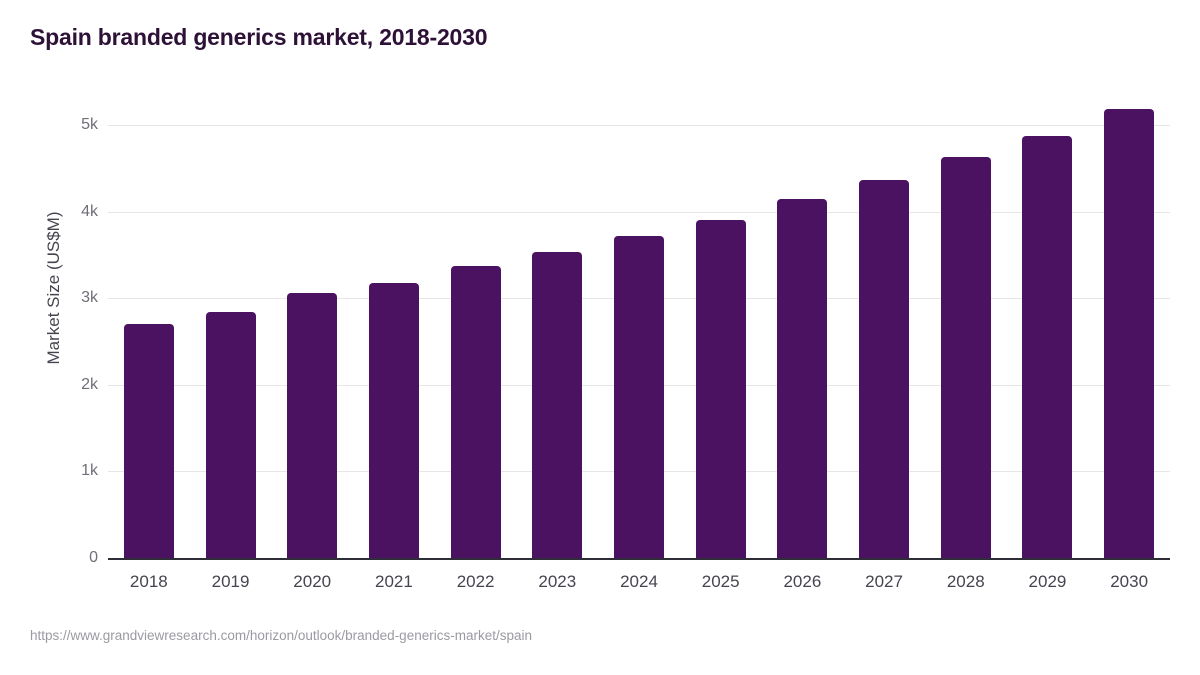 The width and height of the screenshot is (1200, 675). What do you see at coordinates (639, 559) in the screenshot?
I see `x-axis-line` at bounding box center [639, 559].